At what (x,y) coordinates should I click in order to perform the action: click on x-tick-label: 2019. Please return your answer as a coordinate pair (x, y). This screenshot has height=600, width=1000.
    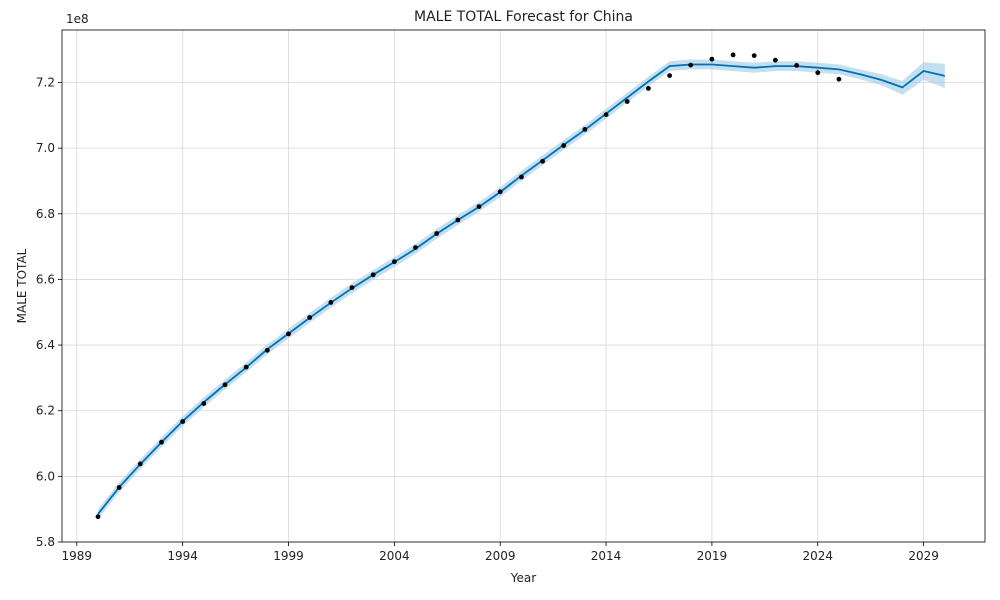
    Looking at the image, I should click on (712, 556).